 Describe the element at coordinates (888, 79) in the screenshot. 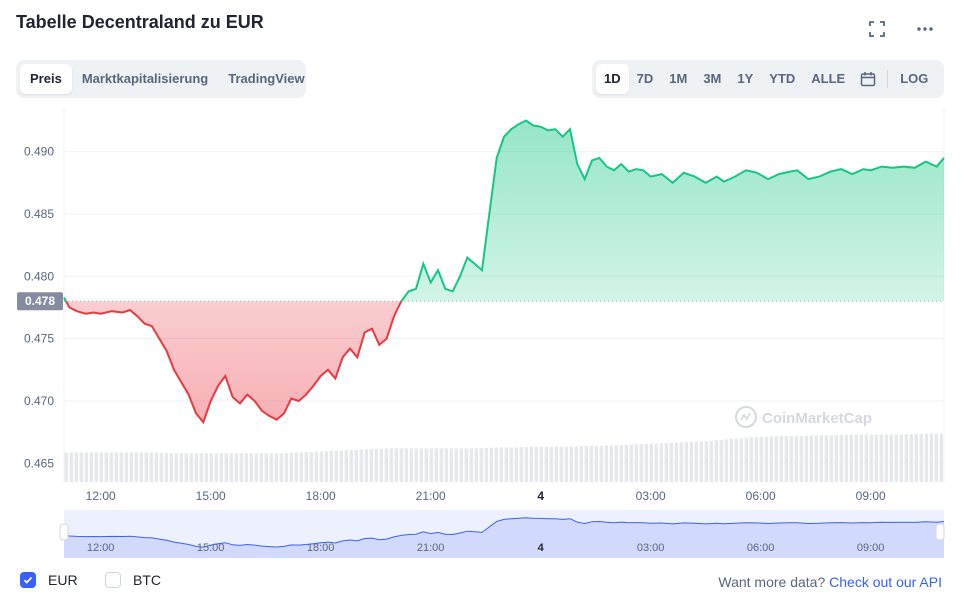

I see `range-divider` at that location.